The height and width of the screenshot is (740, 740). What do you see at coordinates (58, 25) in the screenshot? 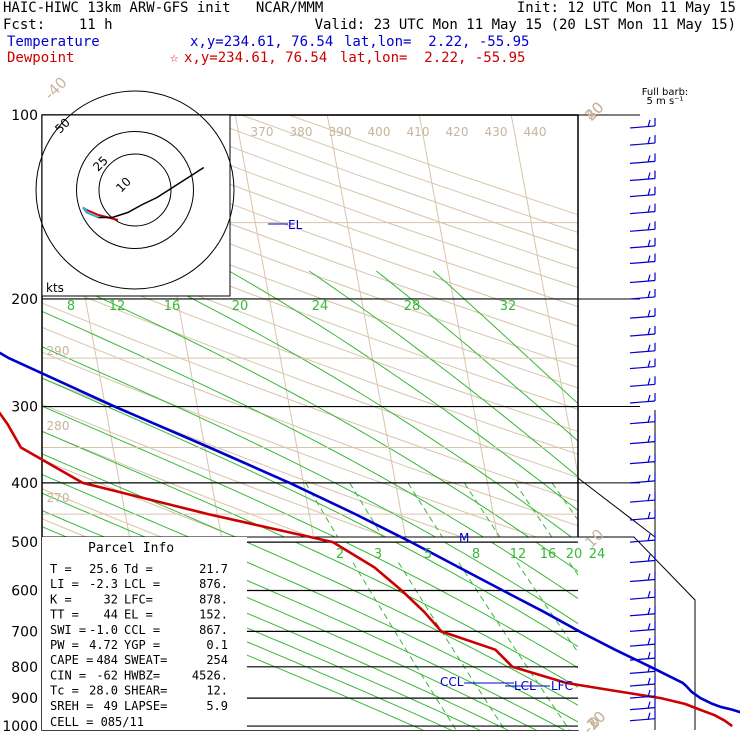
I see `forecast-hour: Fcst: 11 h` at bounding box center [58, 25].